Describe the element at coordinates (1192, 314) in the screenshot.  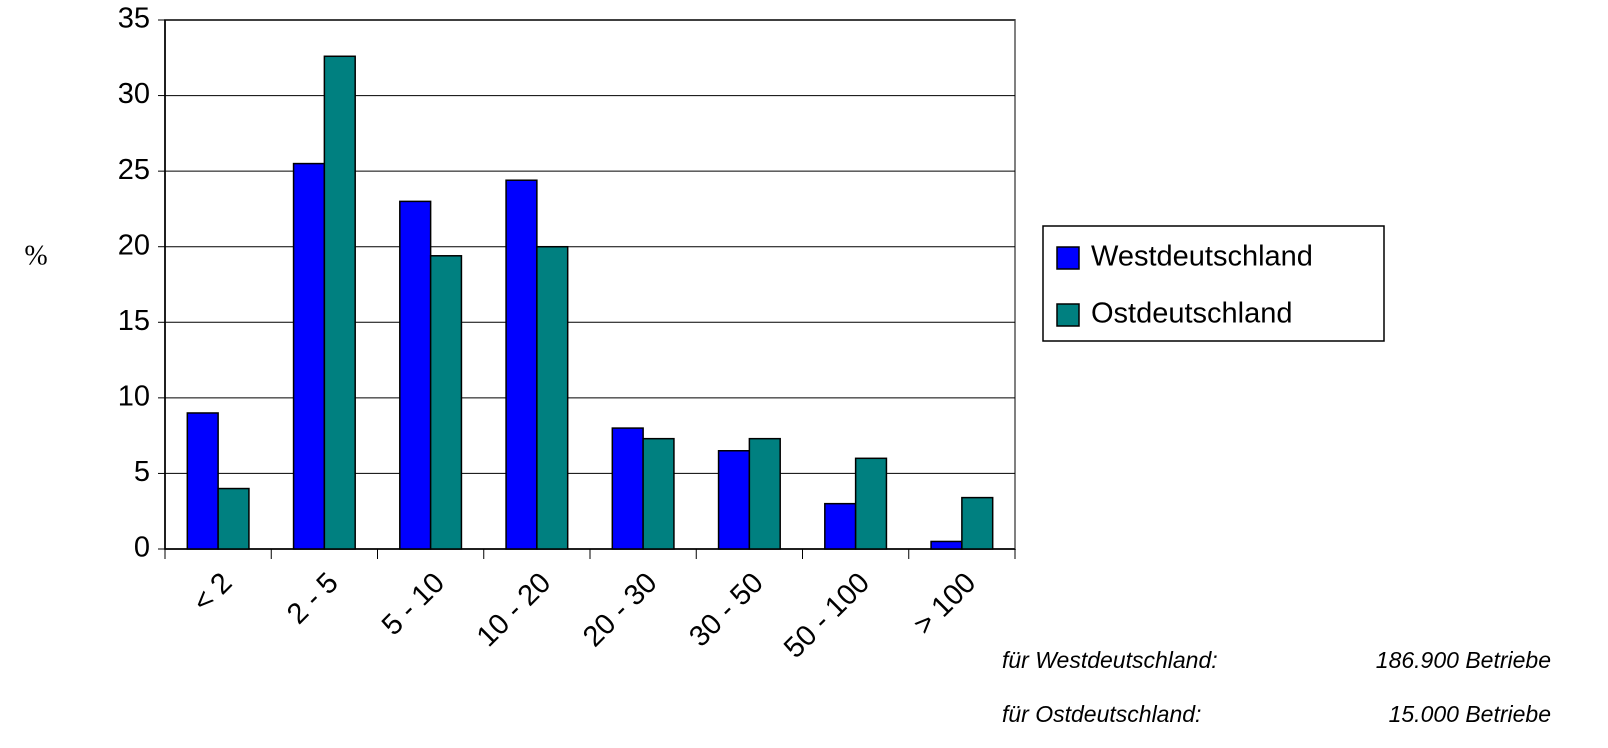
I see `legend-label: Ostdeutschland` at that location.